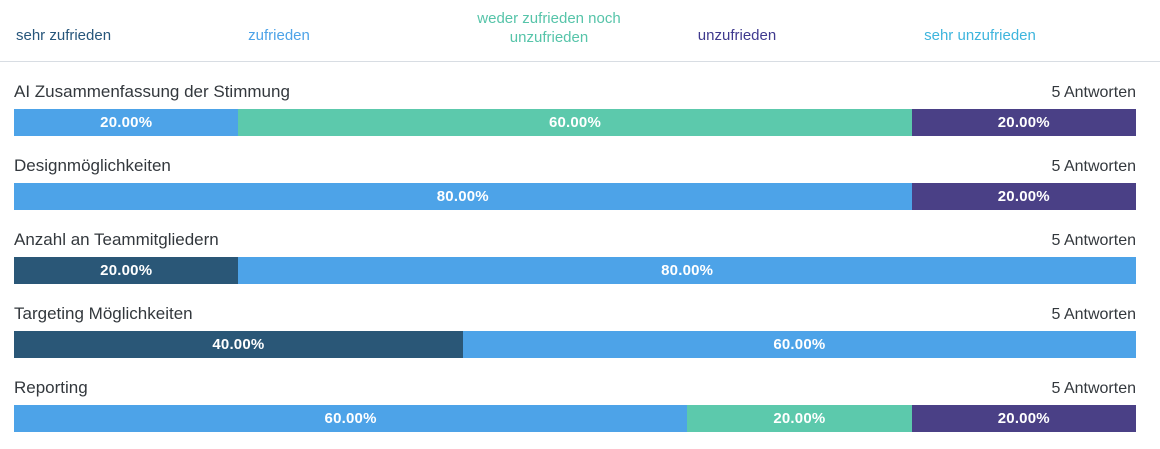  What do you see at coordinates (92, 165) in the screenshot?
I see `question-label: Designmöglichkeiten` at bounding box center [92, 165].